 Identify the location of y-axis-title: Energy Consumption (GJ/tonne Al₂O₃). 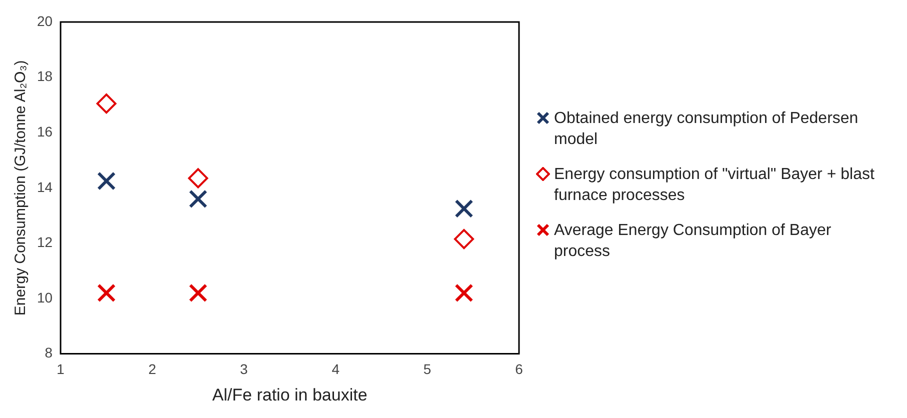
(21, 188).